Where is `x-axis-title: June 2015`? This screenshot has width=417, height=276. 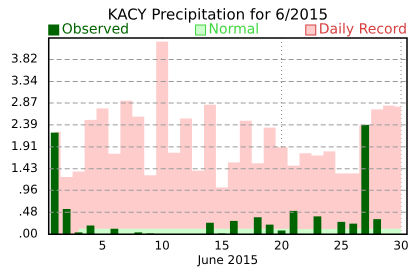
x-axis-title: June 2015 is located at coordinates (227, 259).